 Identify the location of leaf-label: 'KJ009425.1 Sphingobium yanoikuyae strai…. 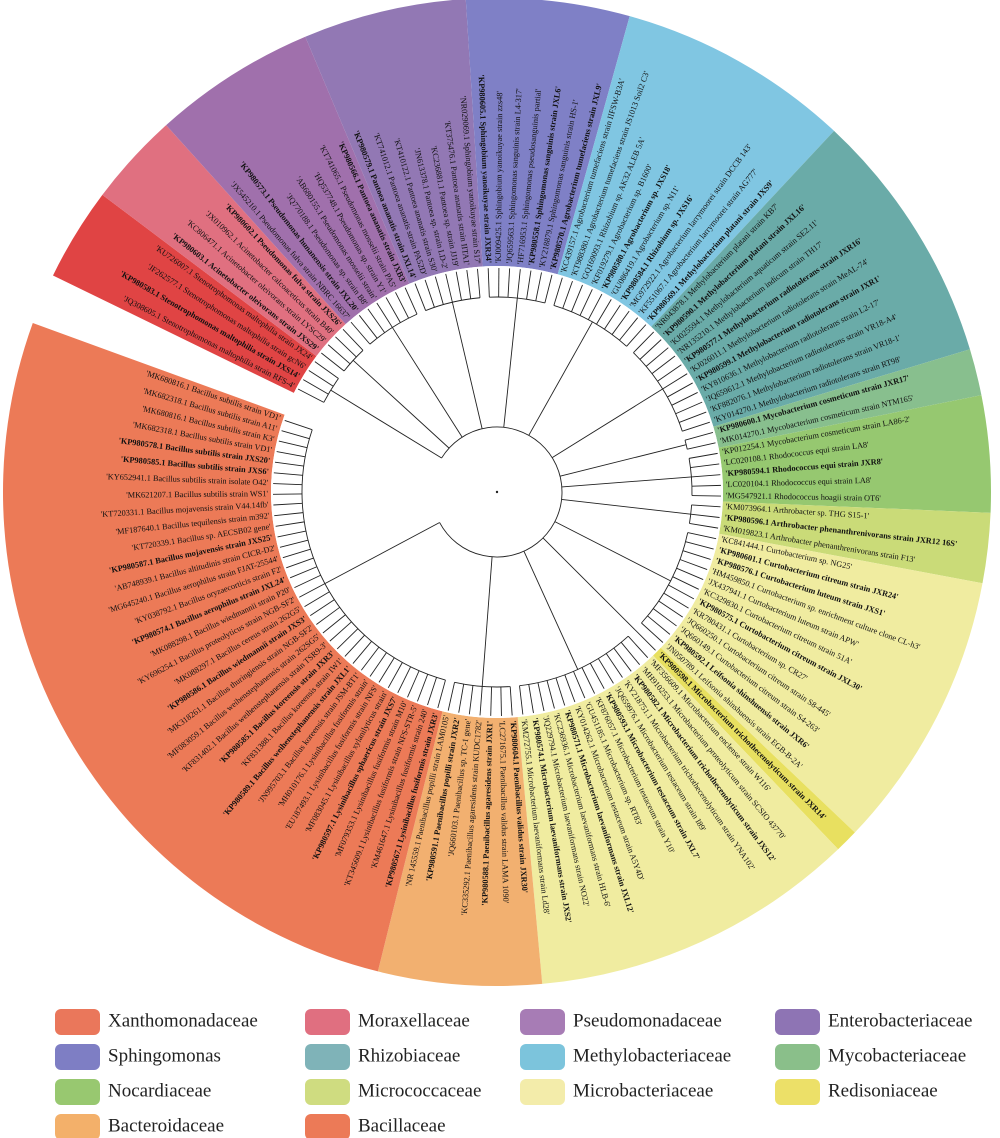
(499, 177).